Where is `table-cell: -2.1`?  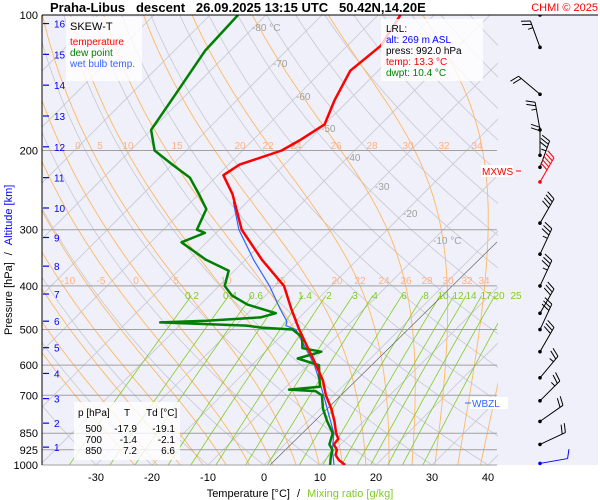
table-cell: -2.1 is located at coordinates (167, 440).